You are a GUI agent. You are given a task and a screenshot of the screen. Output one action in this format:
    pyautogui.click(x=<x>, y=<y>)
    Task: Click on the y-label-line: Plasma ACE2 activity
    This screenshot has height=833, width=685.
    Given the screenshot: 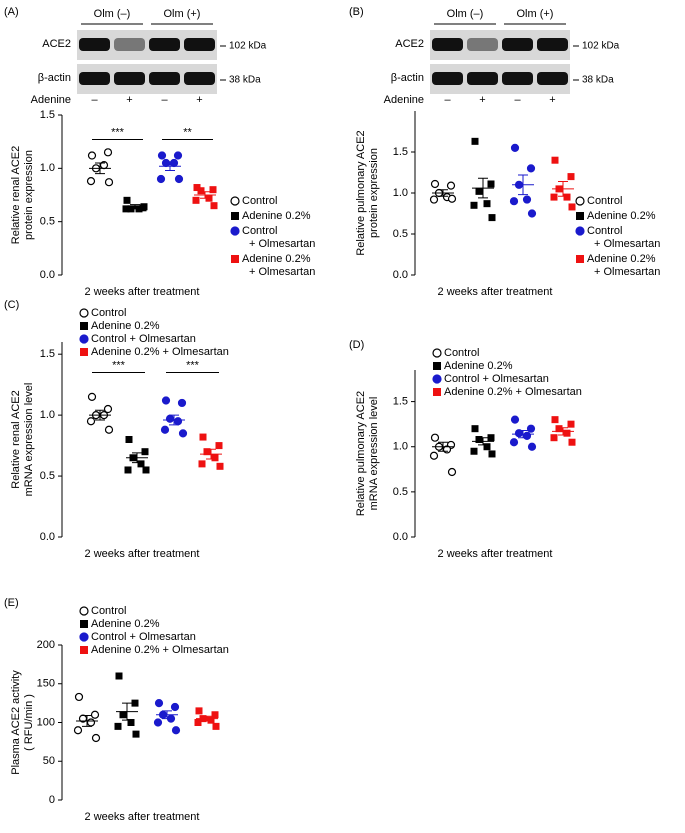 What is the action you would take?
    pyautogui.click(x=16, y=722)
    